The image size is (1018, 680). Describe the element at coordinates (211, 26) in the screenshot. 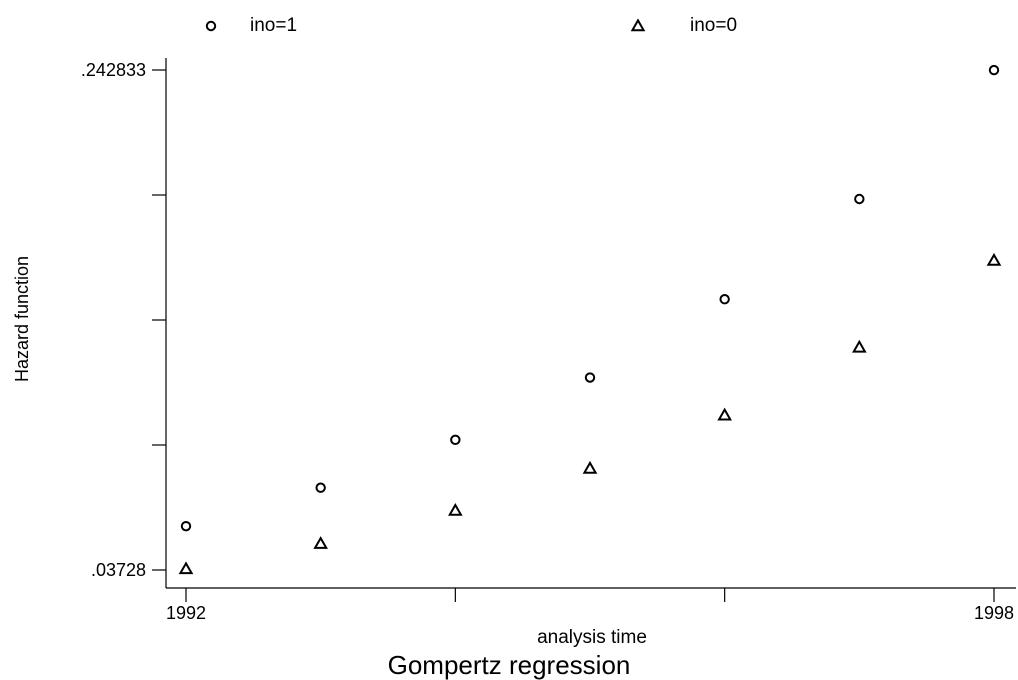

I see `legend-marker-circle` at that location.